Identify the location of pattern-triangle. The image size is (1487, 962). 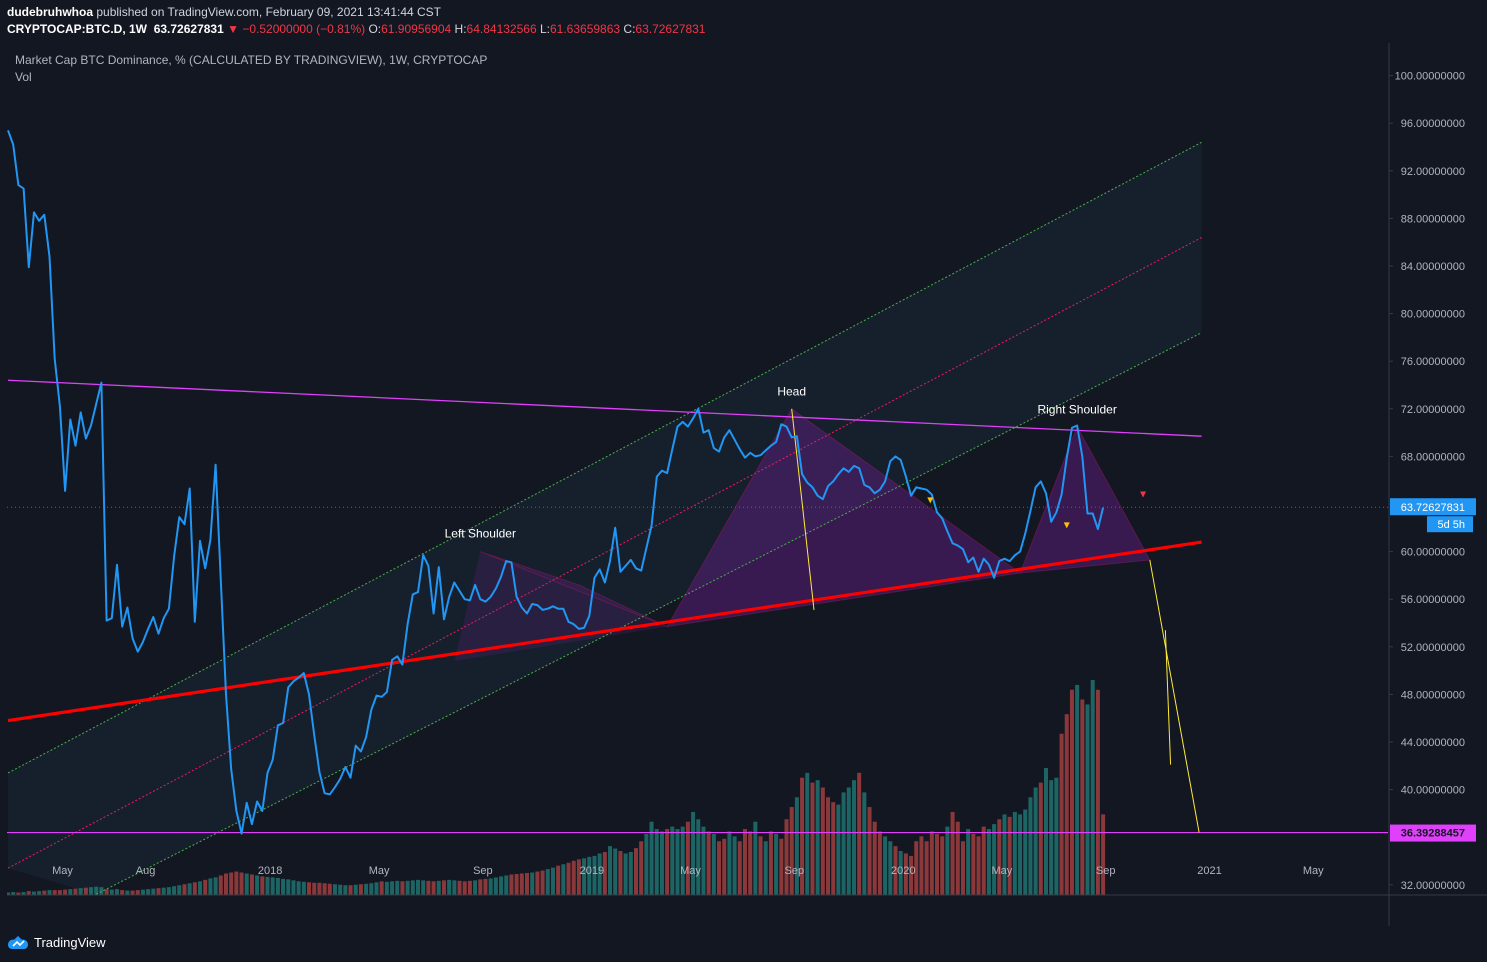
(1085, 499).